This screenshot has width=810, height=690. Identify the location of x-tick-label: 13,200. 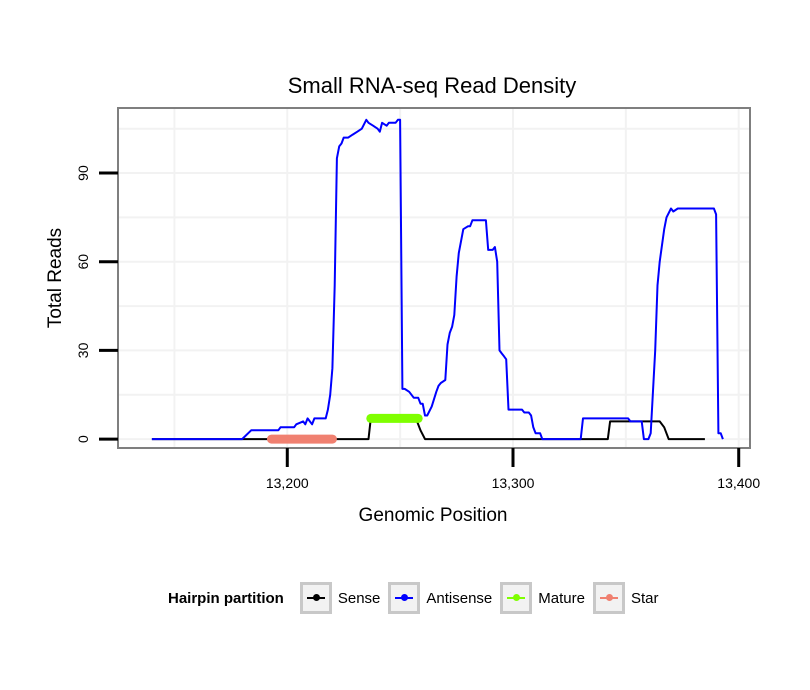
(287, 483).